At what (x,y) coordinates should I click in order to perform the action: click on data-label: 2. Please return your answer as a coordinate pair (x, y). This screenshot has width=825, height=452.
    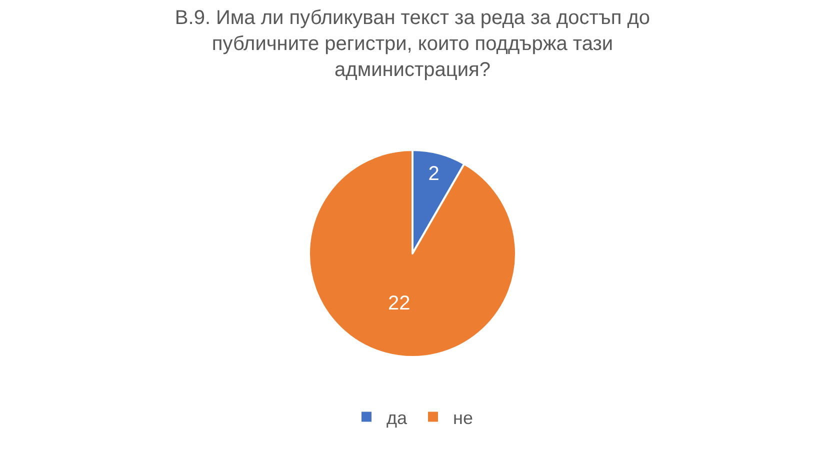
    Looking at the image, I should click on (434, 174).